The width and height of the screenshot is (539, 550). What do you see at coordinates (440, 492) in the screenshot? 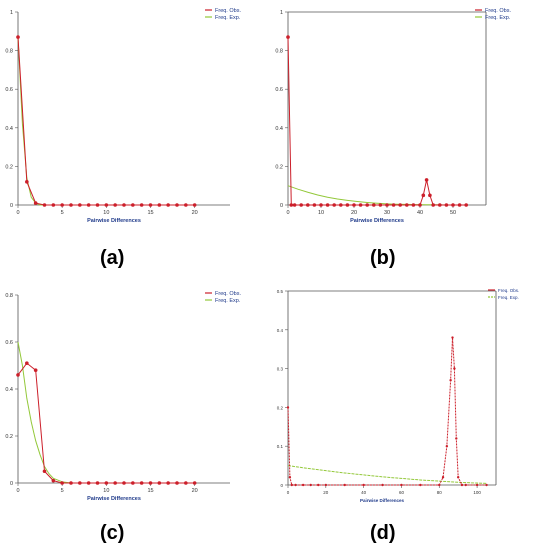
I see `x-tick-label: 80` at bounding box center [440, 492].